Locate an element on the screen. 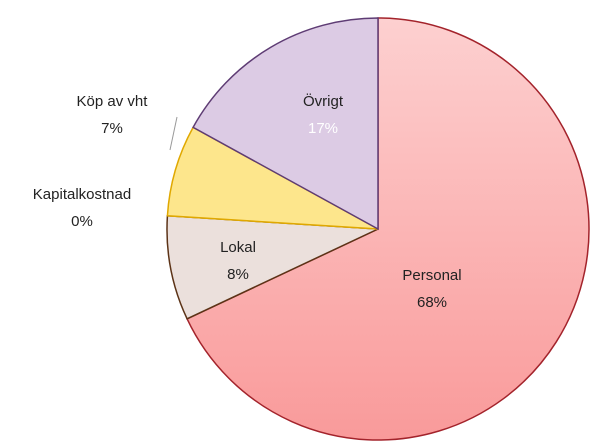 The width and height of the screenshot is (591, 444). slice-label: Övrigt is located at coordinates (323, 101).